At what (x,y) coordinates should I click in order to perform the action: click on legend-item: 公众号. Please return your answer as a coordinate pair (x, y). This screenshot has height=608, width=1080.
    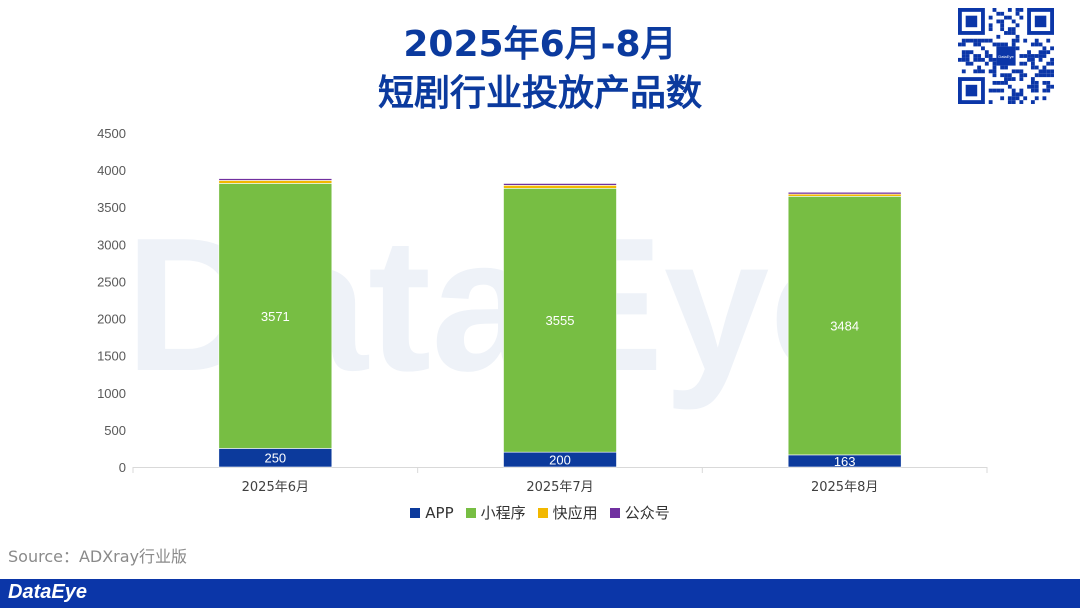
    Looking at the image, I should click on (639, 512).